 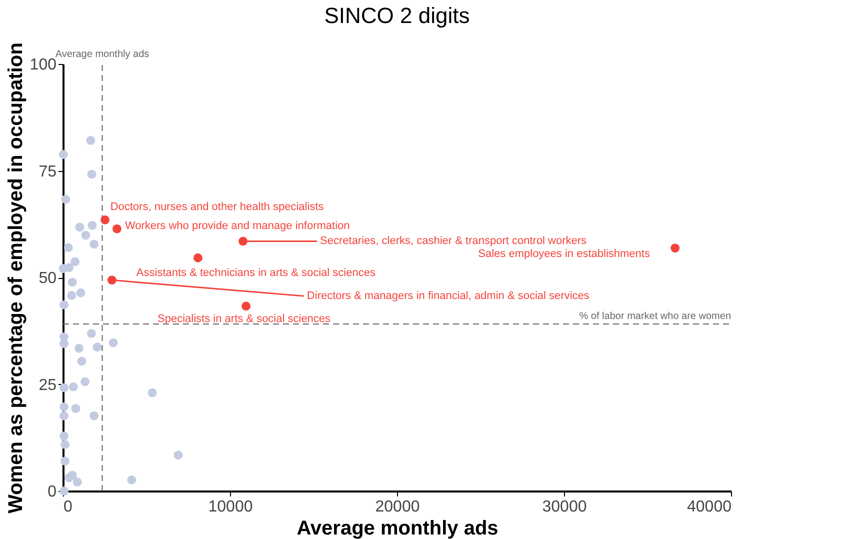 I want to click on annotation: Directors & managers in financial, admin & social services, so click(x=448, y=296).